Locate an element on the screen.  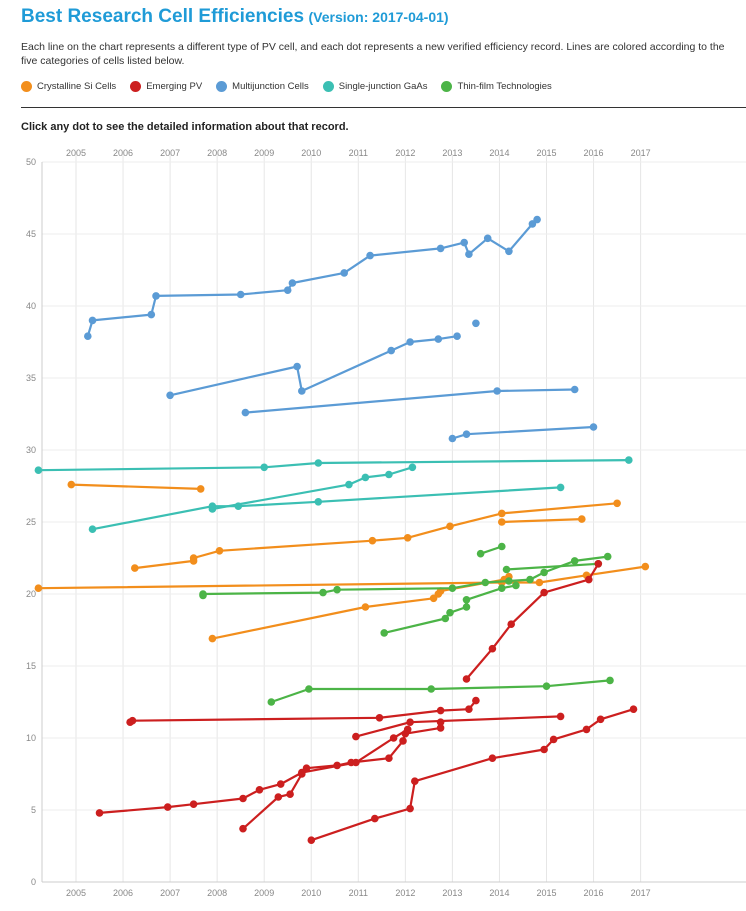
legend-item-thin-film: Thin-film Technologies is located at coordinates (496, 86).